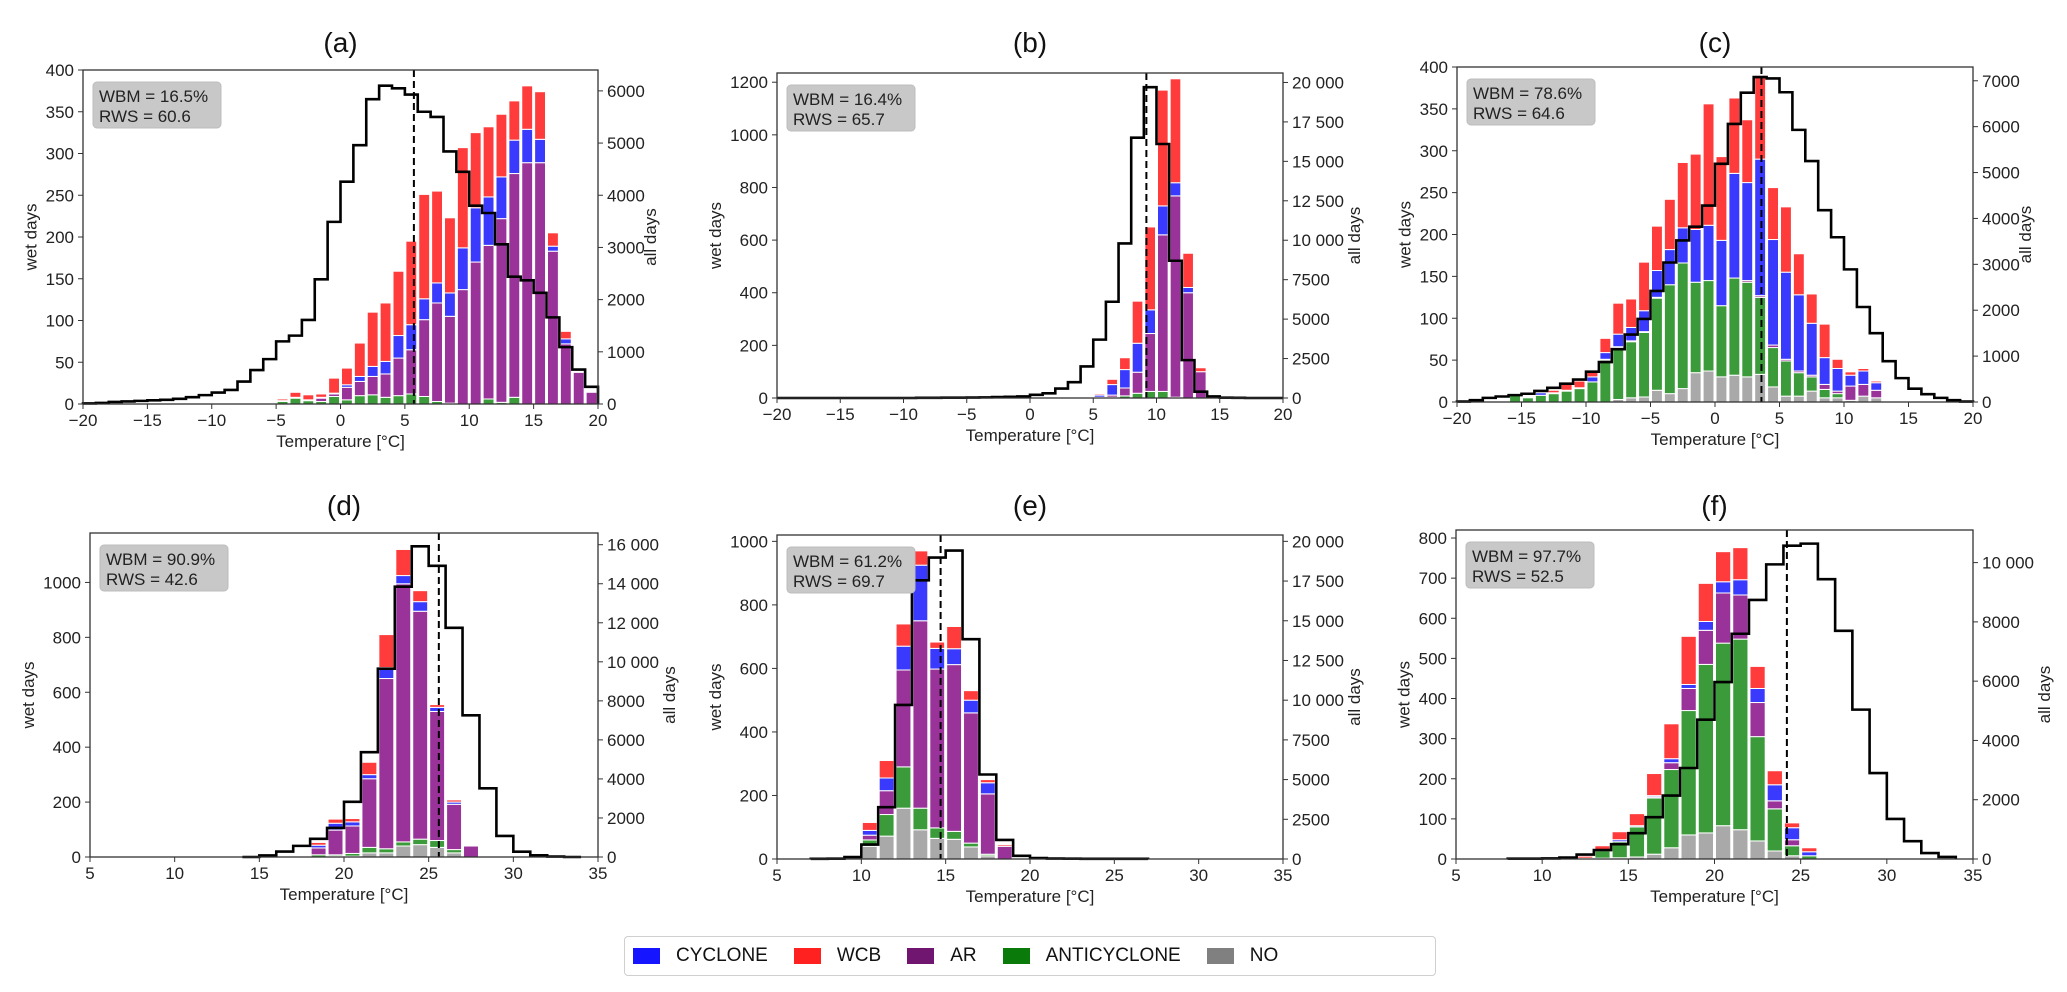 Image resolution: width=2067 pixels, height=992 pixels. Describe the element at coordinates (1311, 740) in the screenshot. I see `y2-tick-label: 7500` at that location.